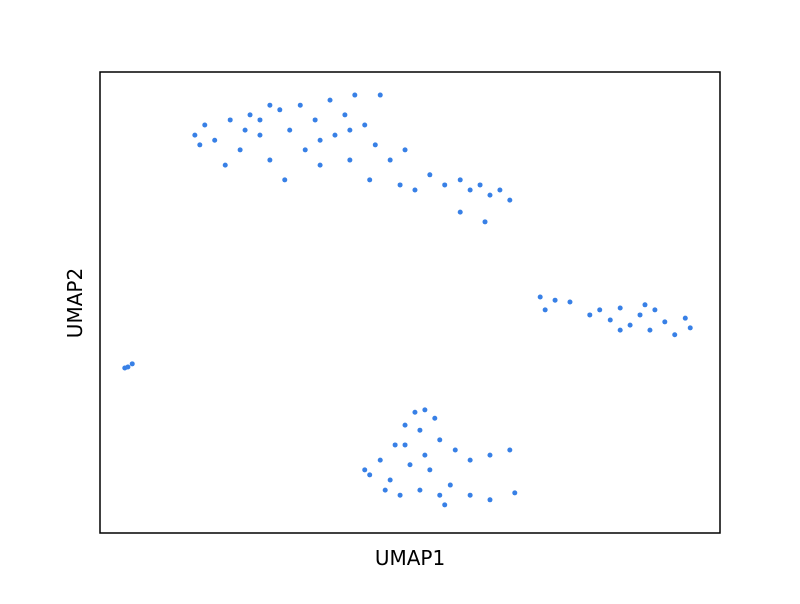  I want to click on x-axis-label: UMAP1, so click(410, 558).